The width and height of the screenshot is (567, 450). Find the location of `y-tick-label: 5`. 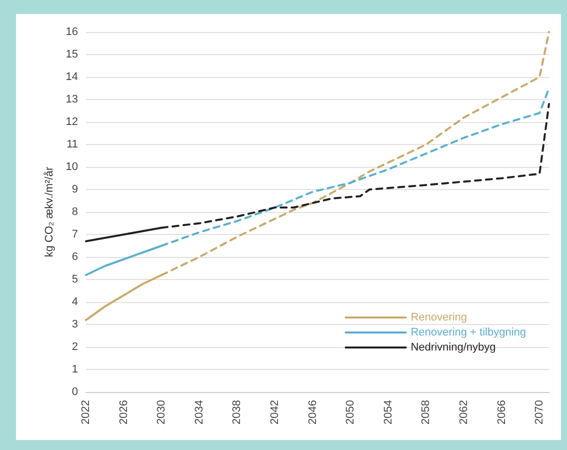

y-tick-label: 5 is located at coordinates (75, 280).